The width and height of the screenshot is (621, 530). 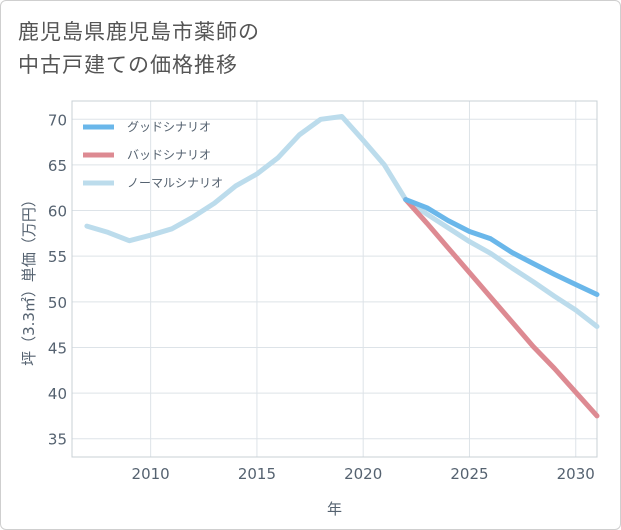 I want to click on y-tick-label: 45, so click(x=57, y=348).